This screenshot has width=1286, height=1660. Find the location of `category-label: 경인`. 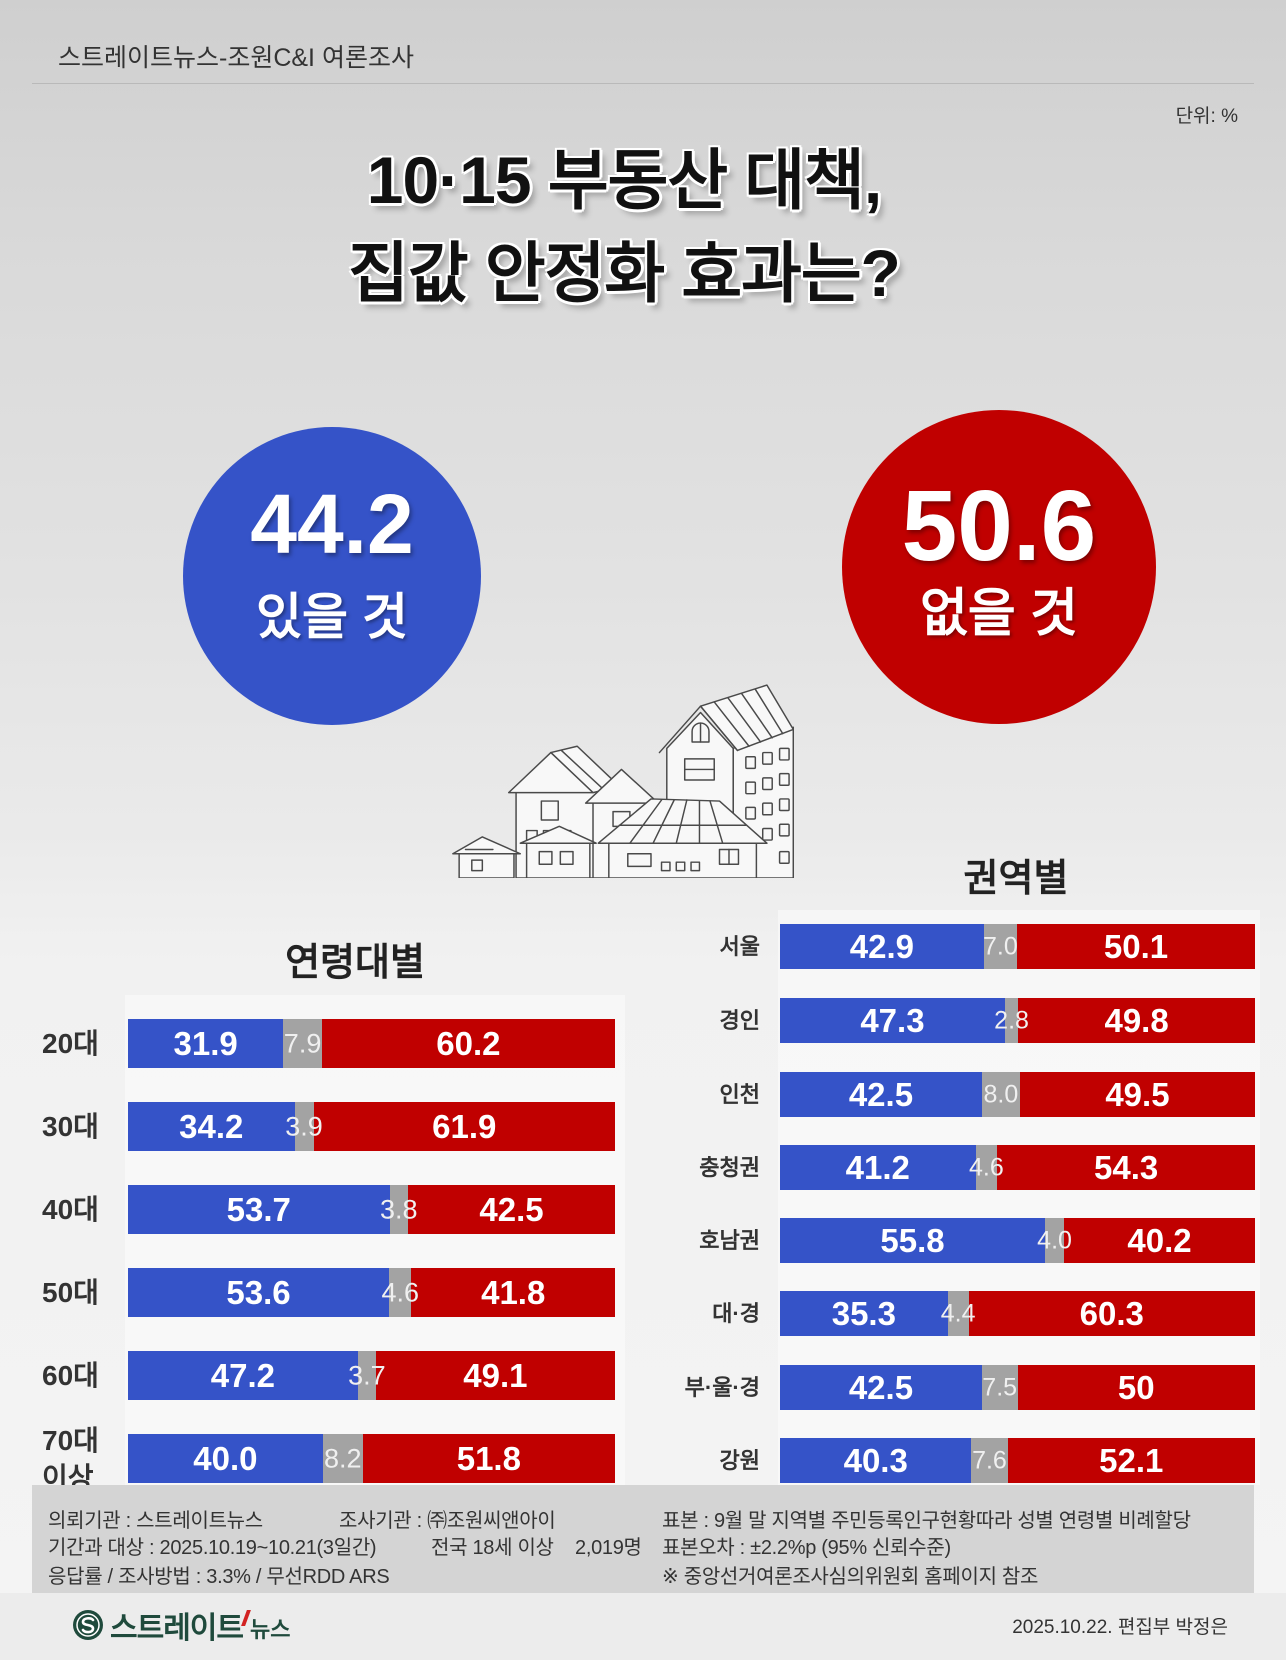

category-label: 경인 is located at coordinates (690, 1020).